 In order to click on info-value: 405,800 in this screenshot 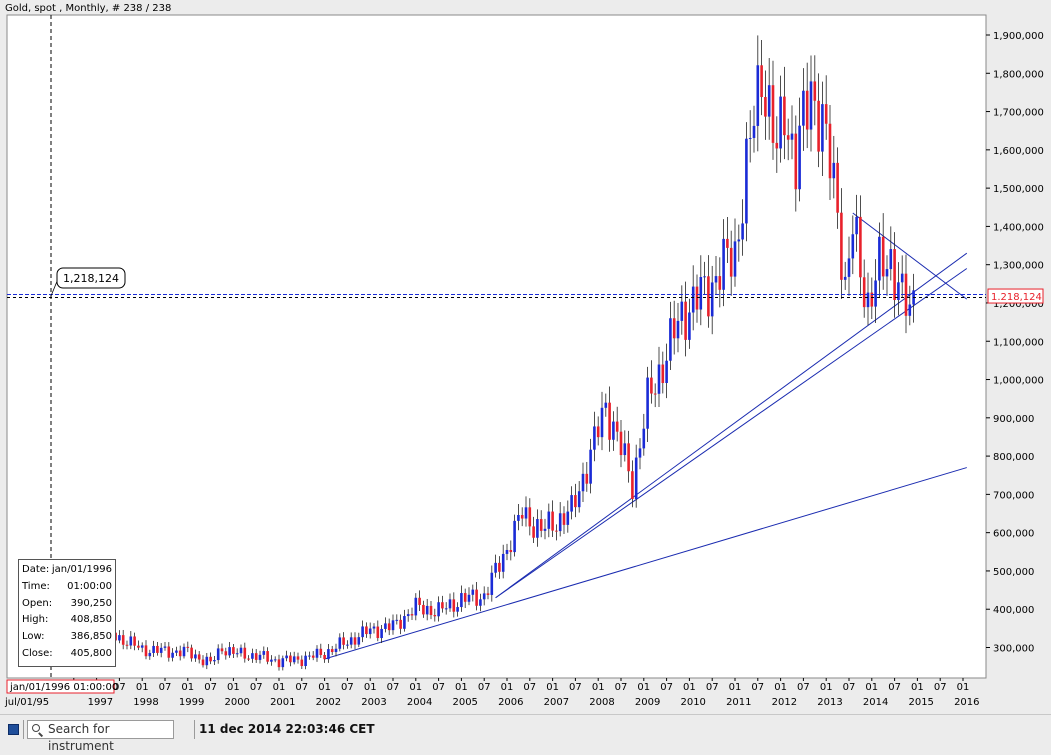, I will do `click(91, 653)`.